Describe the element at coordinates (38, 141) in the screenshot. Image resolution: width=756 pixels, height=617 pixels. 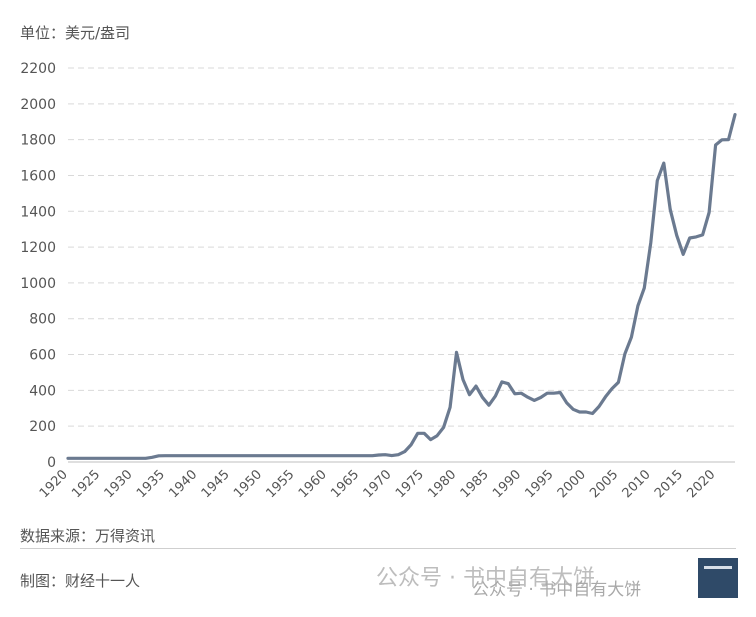
I see `y-tick-label: 1800` at that location.